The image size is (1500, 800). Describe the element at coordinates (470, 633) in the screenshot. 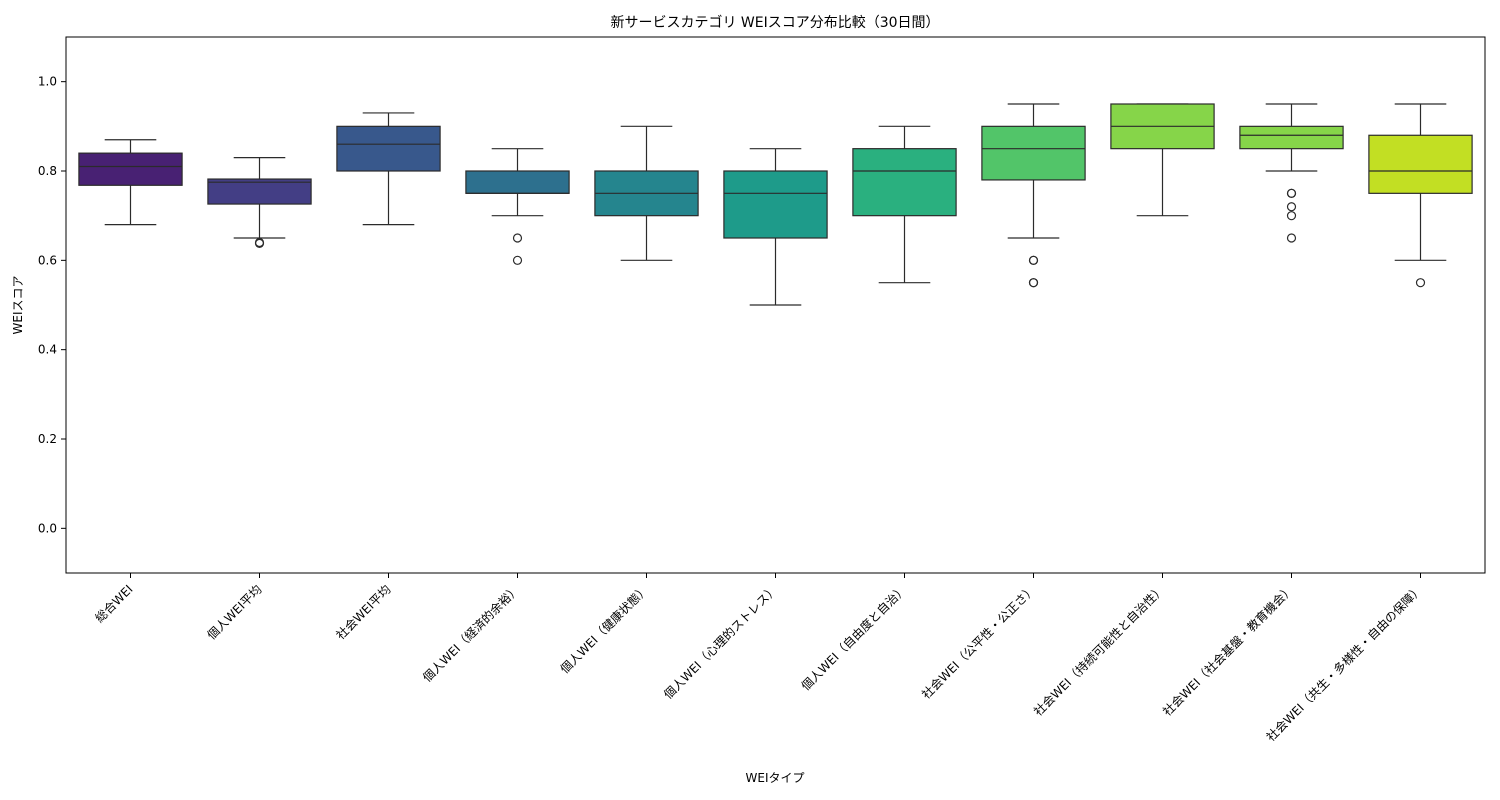

I see `x-tick-label: 個人WEI（経済的余裕）` at that location.